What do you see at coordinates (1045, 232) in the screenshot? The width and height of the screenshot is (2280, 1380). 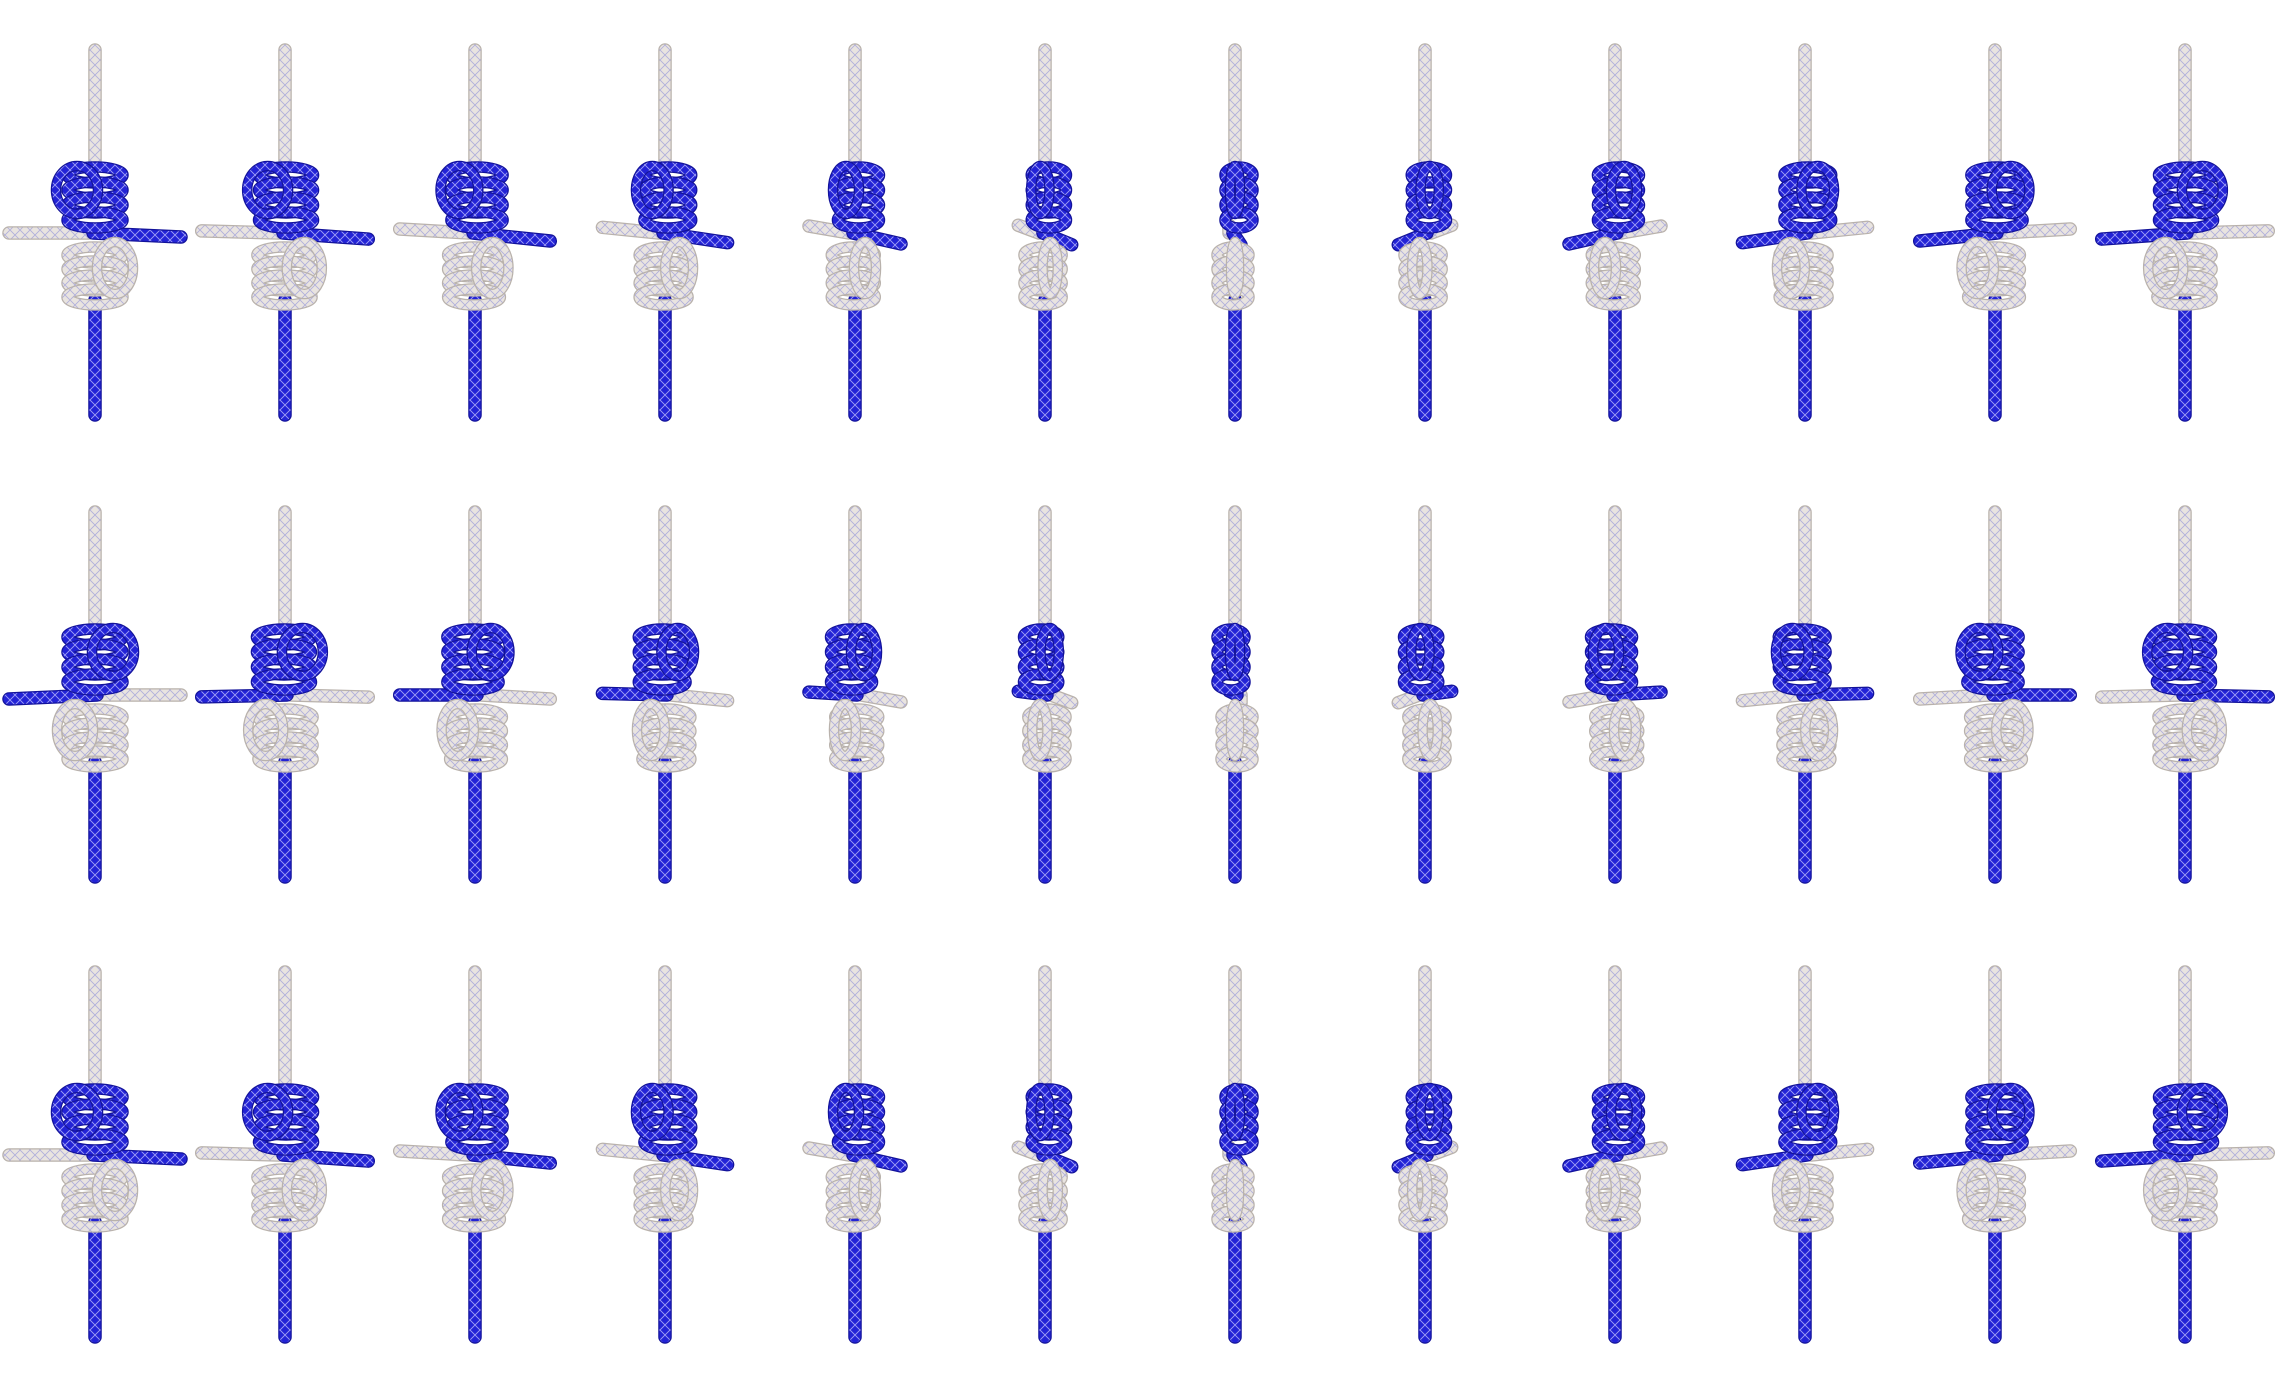 I see `knot-frame-r1-c6` at bounding box center [1045, 232].